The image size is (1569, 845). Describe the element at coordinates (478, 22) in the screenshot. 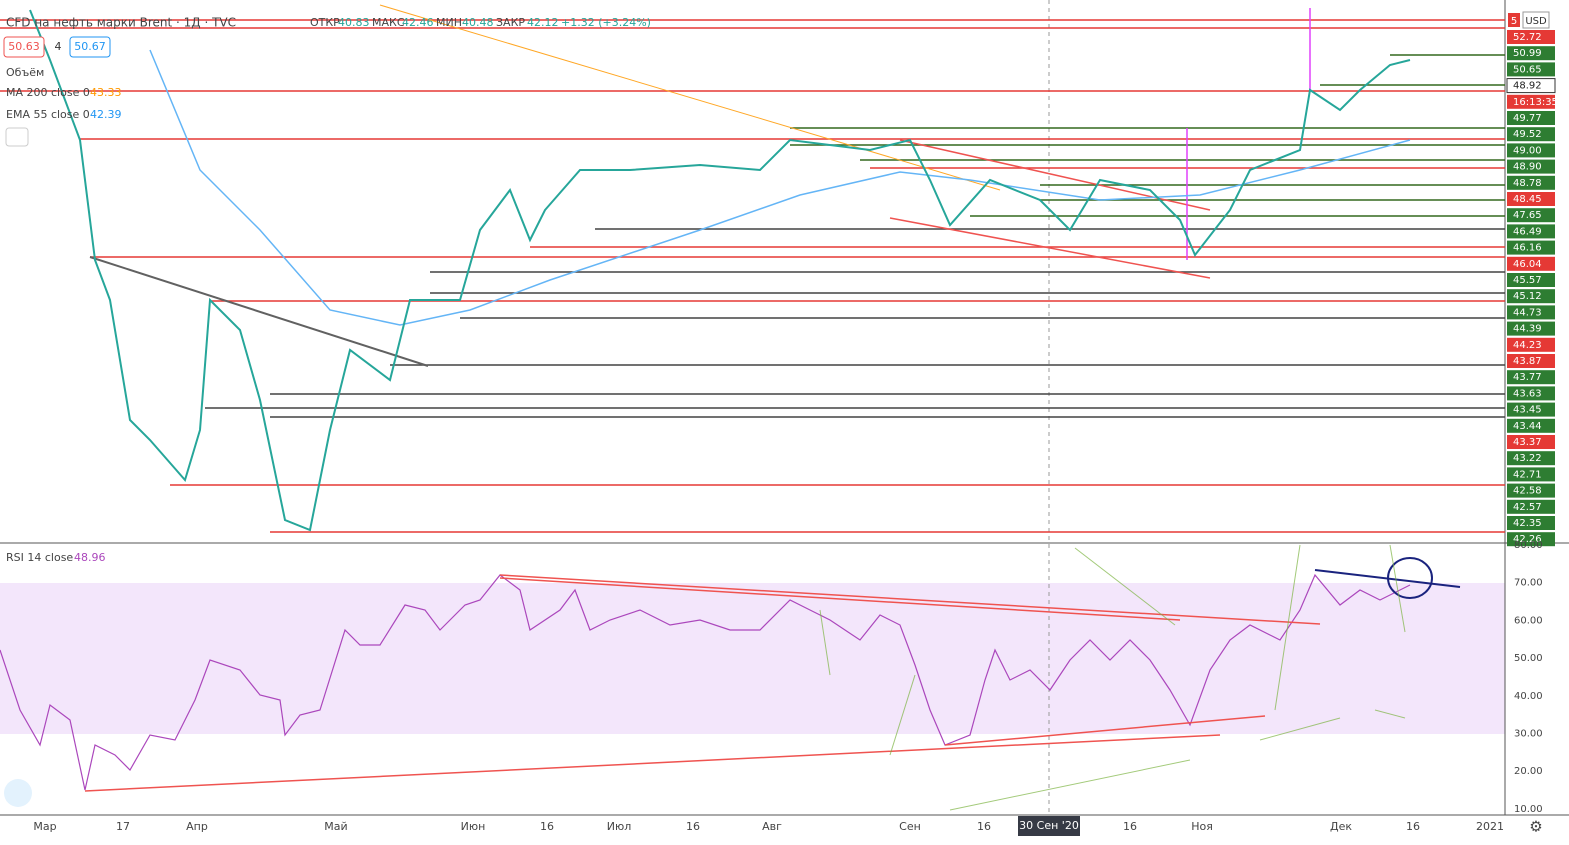

I see `low: 40.48` at that location.